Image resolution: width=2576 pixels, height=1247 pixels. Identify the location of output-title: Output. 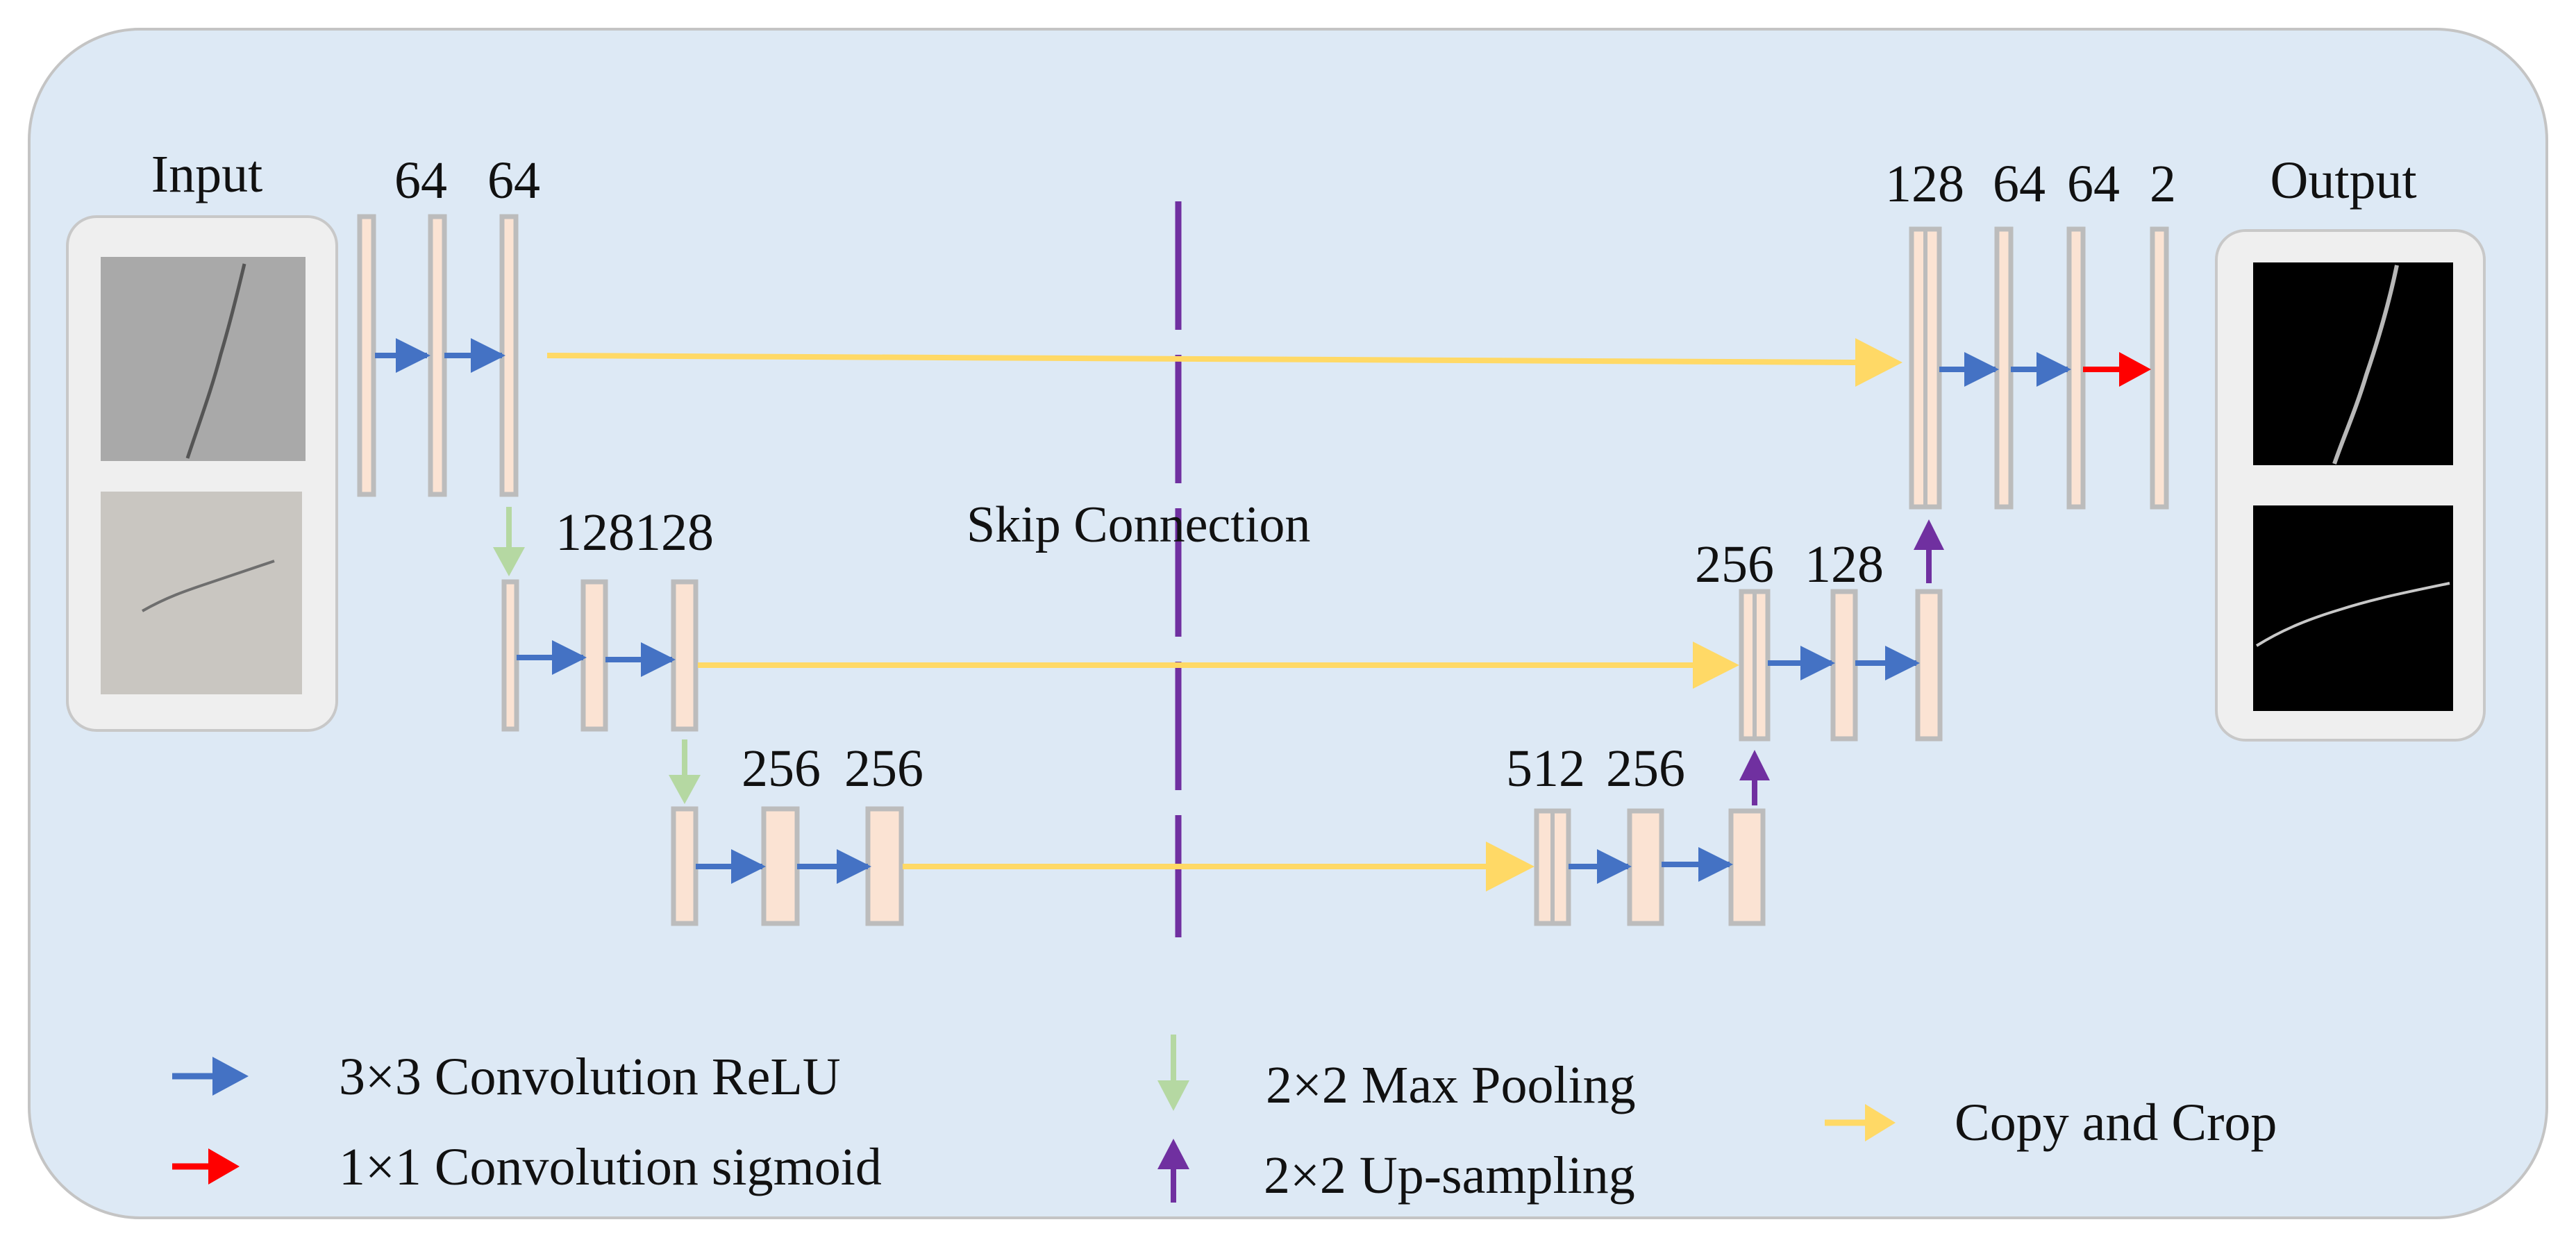
(2343, 180).